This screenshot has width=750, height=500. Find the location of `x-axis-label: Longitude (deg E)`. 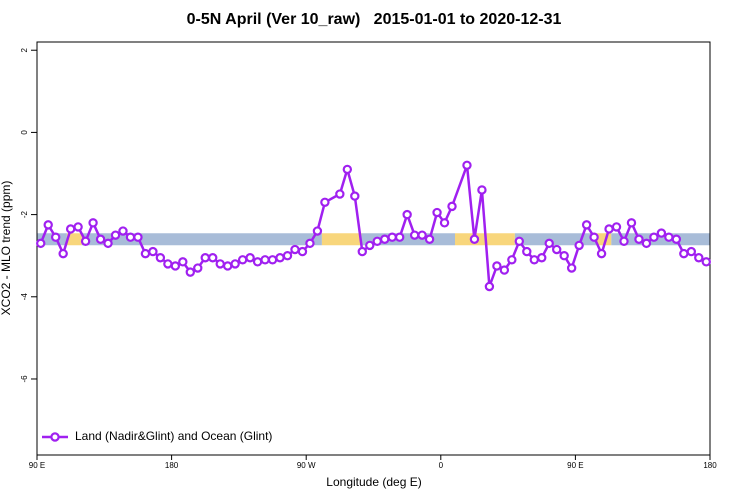

x-axis-label: Longitude (deg E) is located at coordinates (373, 482).